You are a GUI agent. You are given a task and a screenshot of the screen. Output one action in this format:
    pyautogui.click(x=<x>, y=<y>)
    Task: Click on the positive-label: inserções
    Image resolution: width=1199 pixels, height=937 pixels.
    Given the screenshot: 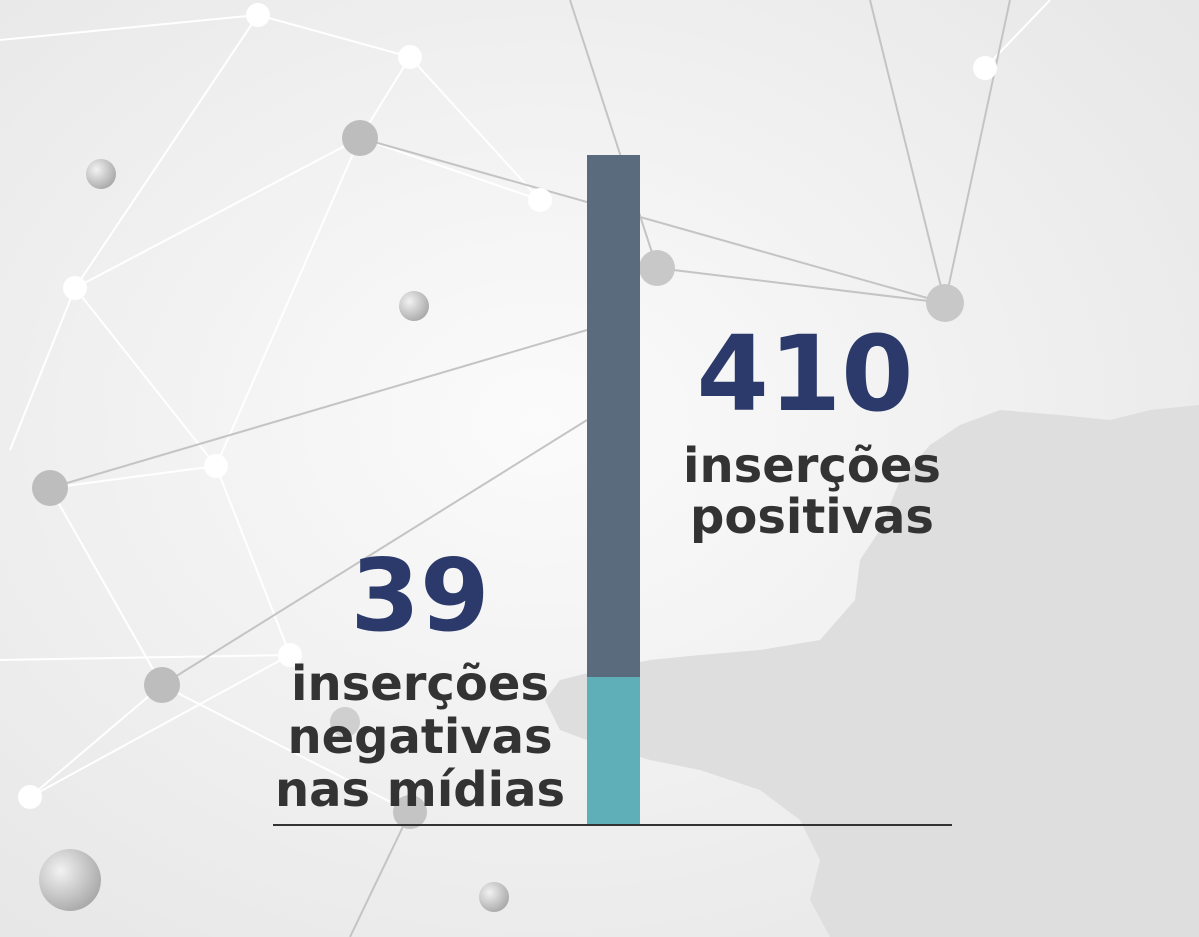 What is the action you would take?
    pyautogui.click(x=812, y=466)
    